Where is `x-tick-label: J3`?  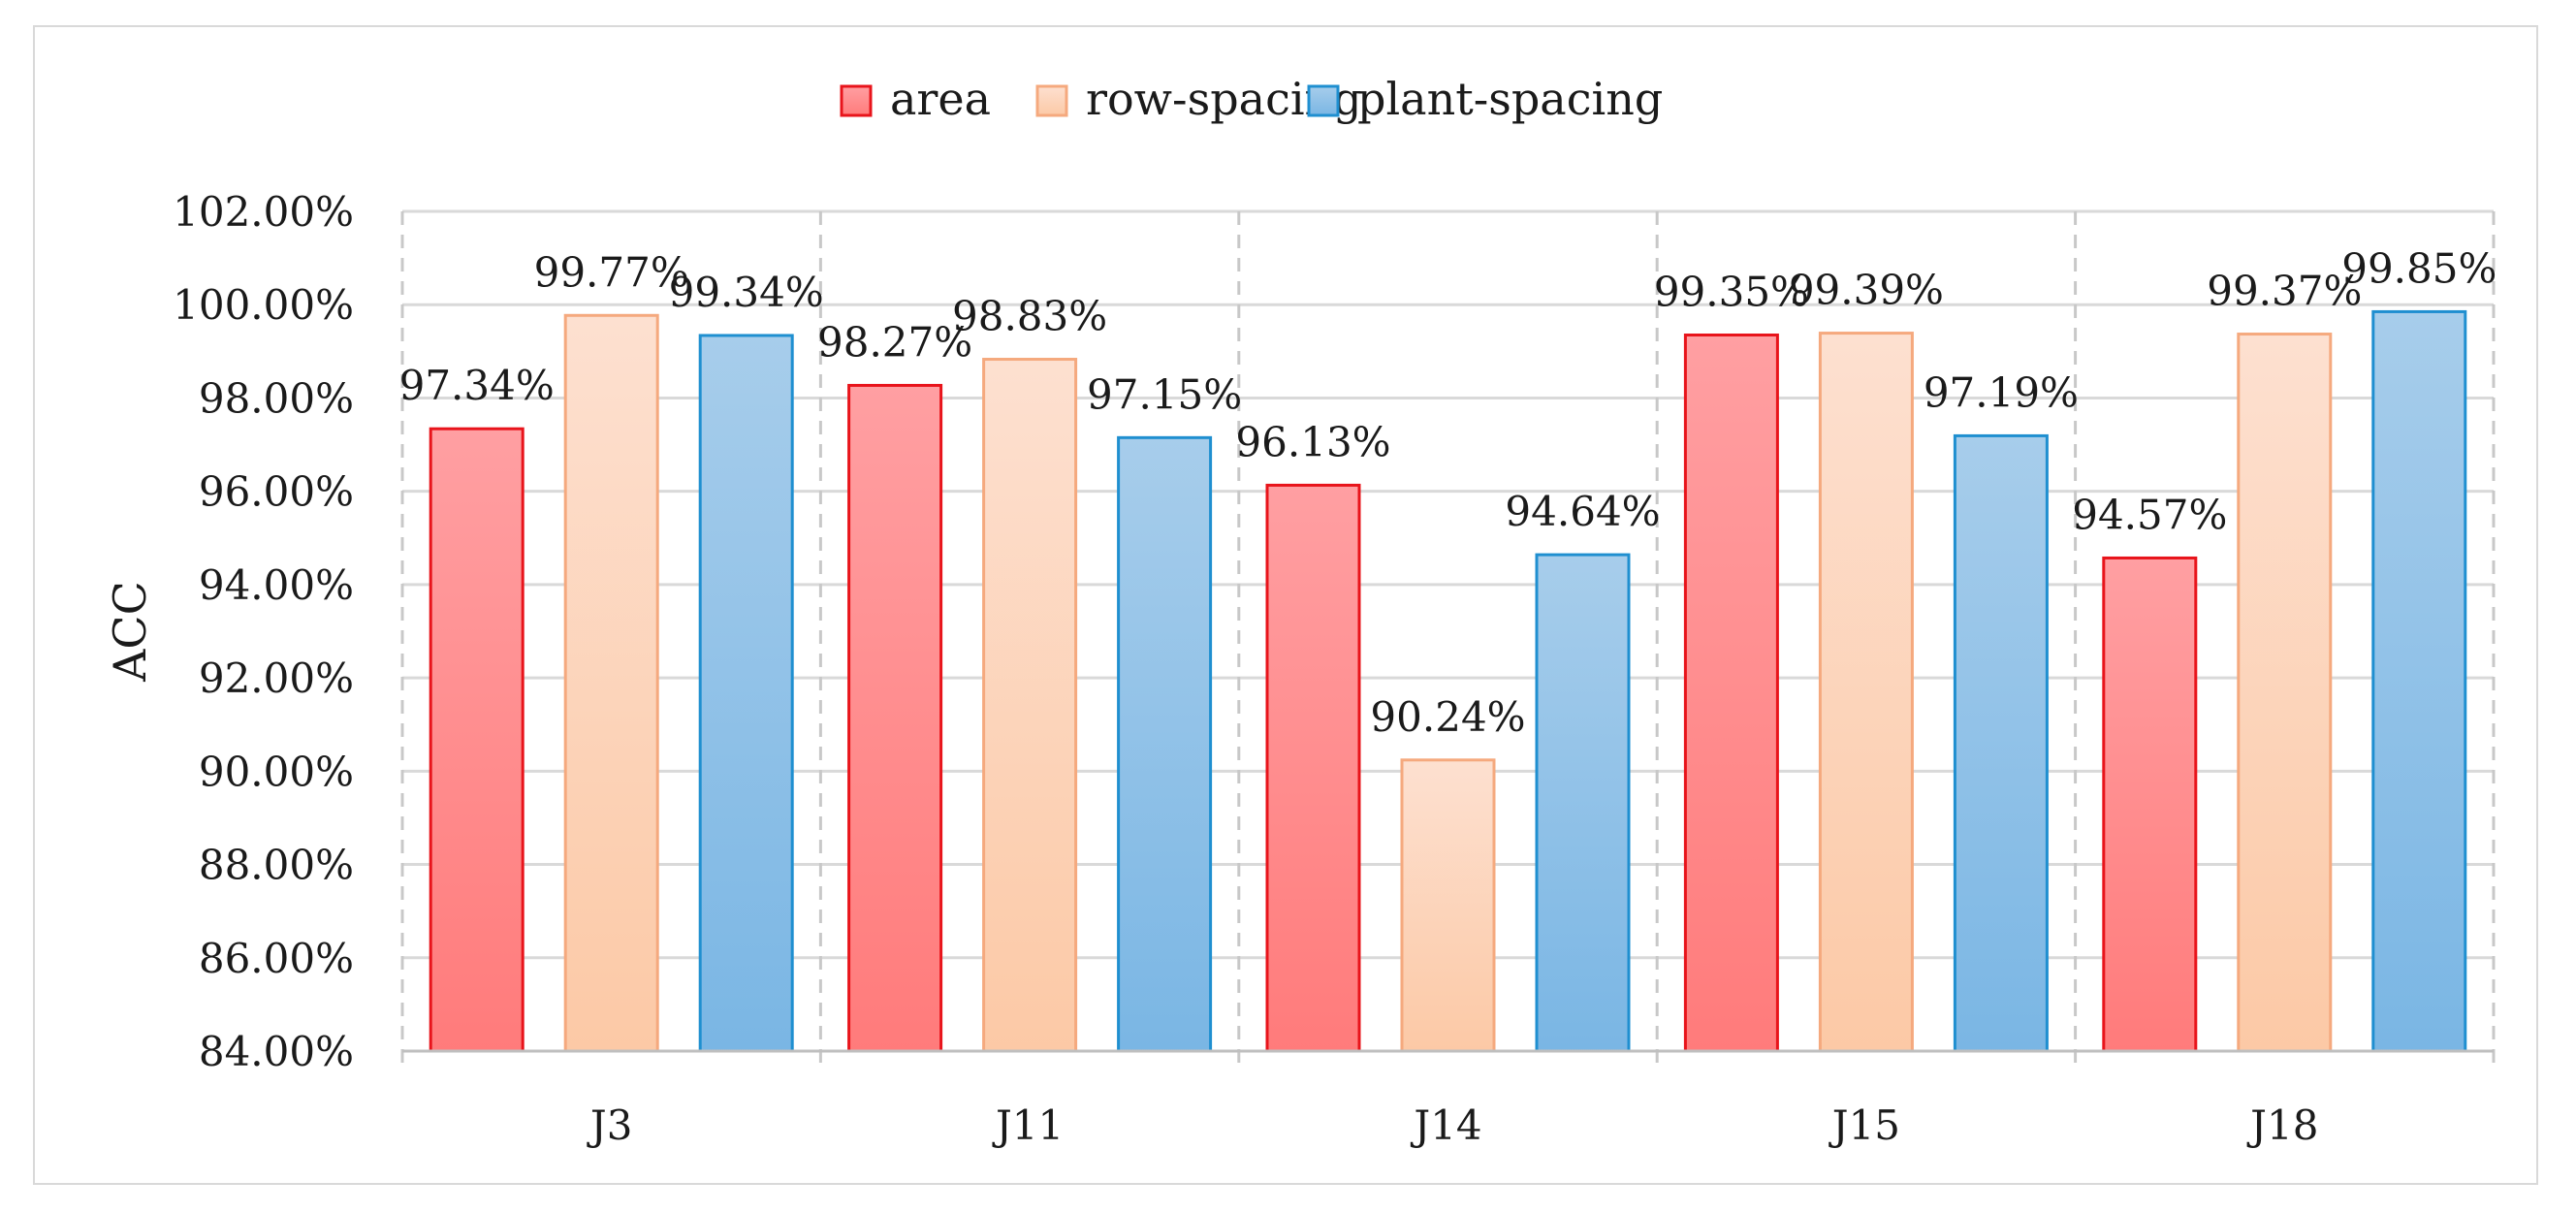
x-tick-label: J3 is located at coordinates (610, 1125).